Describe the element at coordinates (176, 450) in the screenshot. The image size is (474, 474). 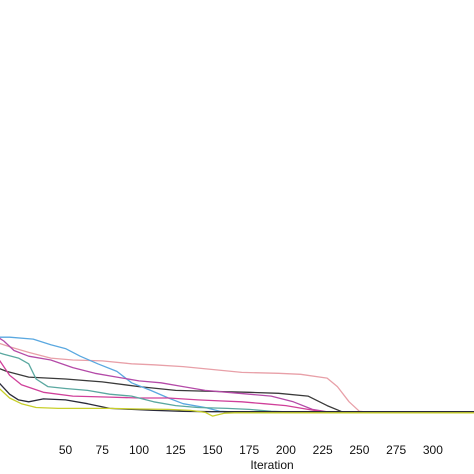
I see `x-tick-label: 125` at that location.